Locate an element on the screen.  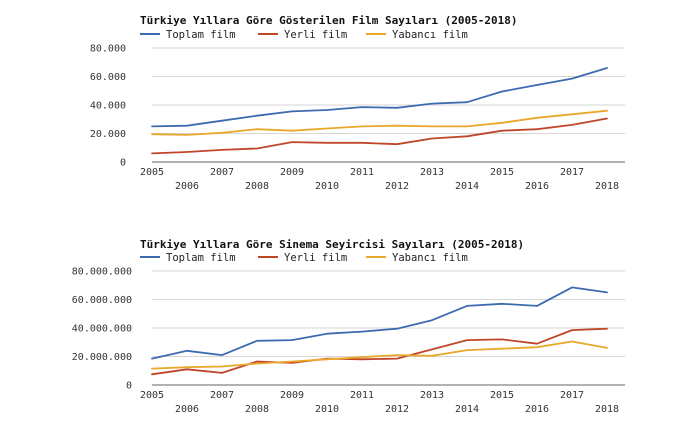
y-tick-label: 40.000 is located at coordinates (108, 106).